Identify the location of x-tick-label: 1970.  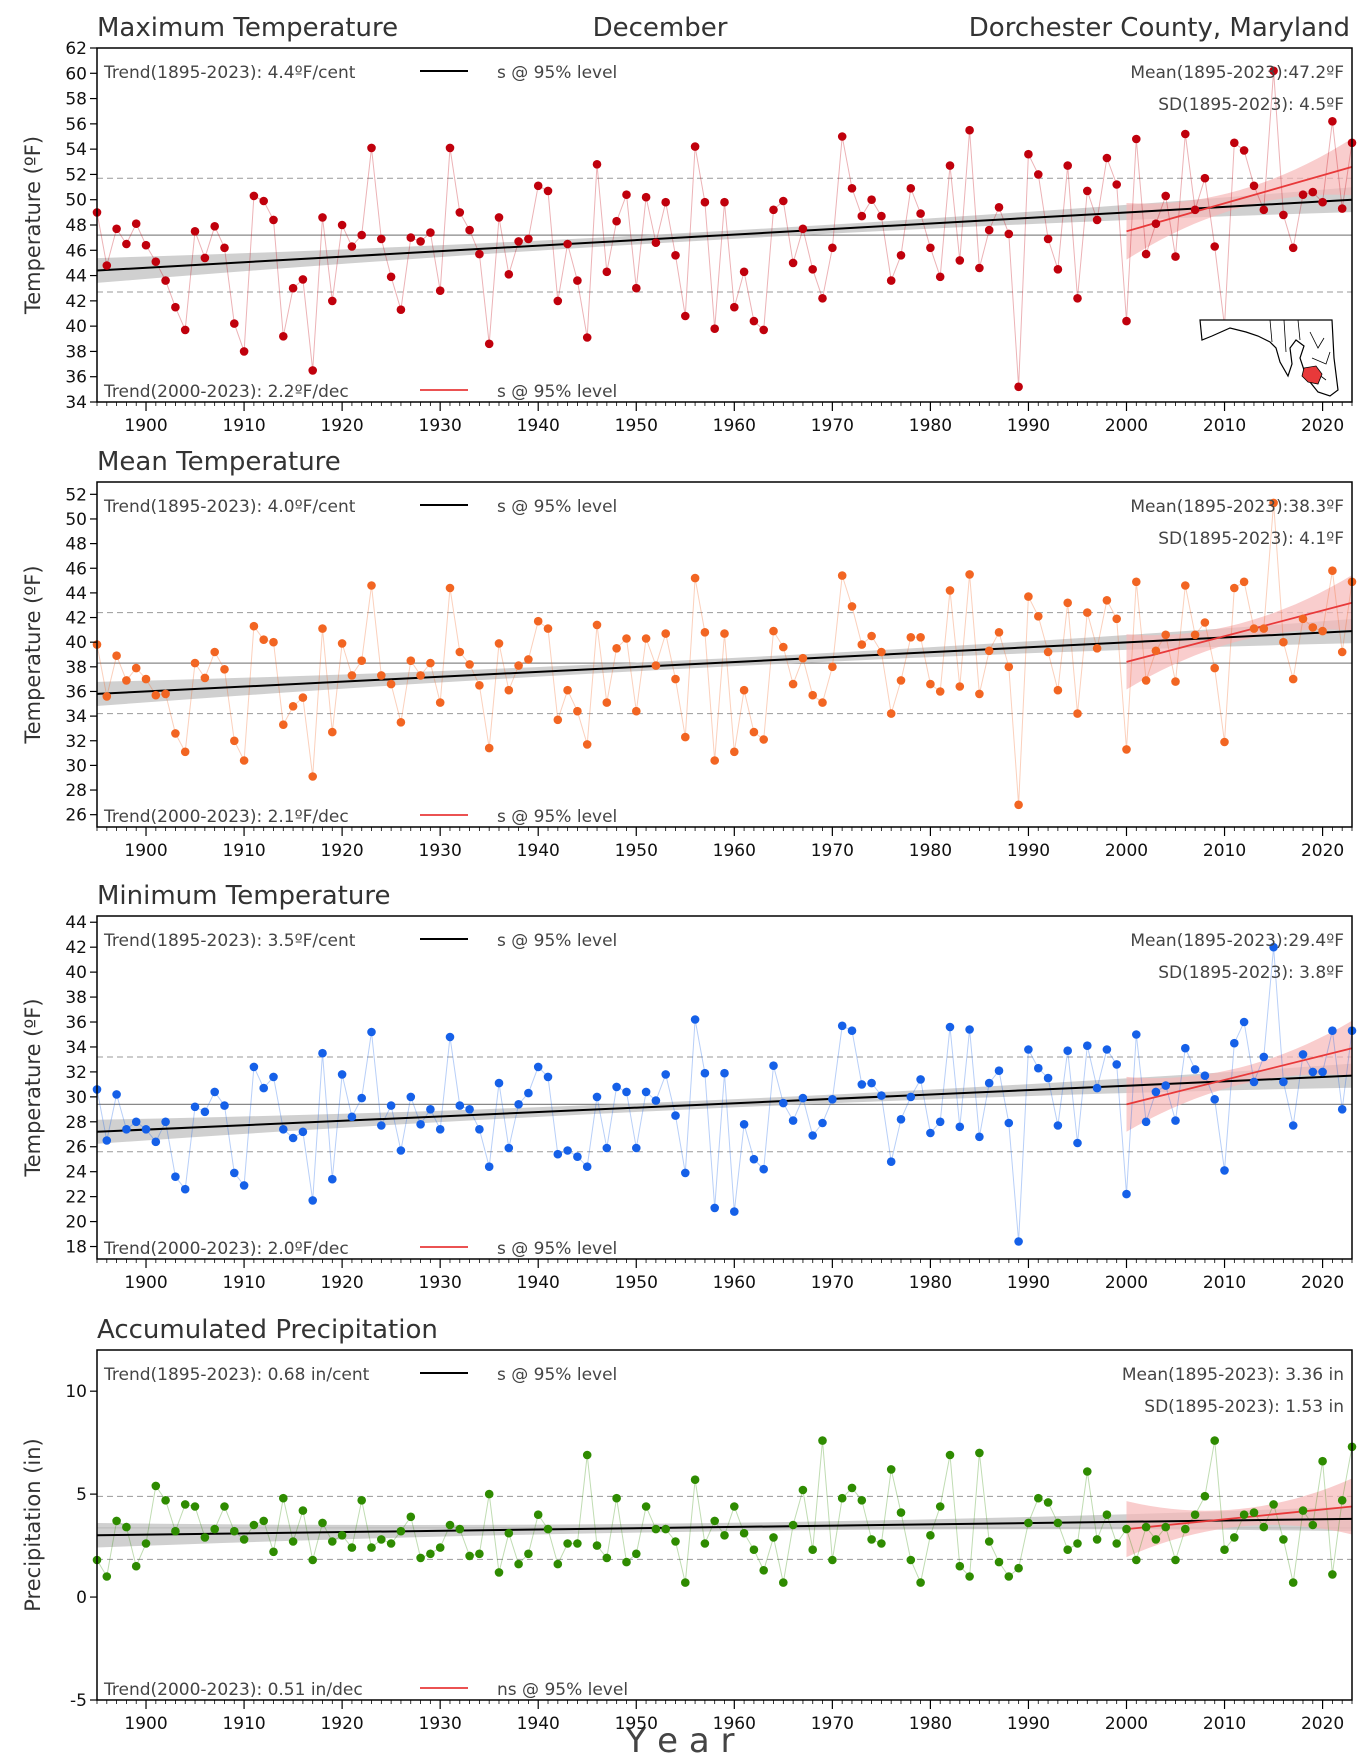
(832, 1283).